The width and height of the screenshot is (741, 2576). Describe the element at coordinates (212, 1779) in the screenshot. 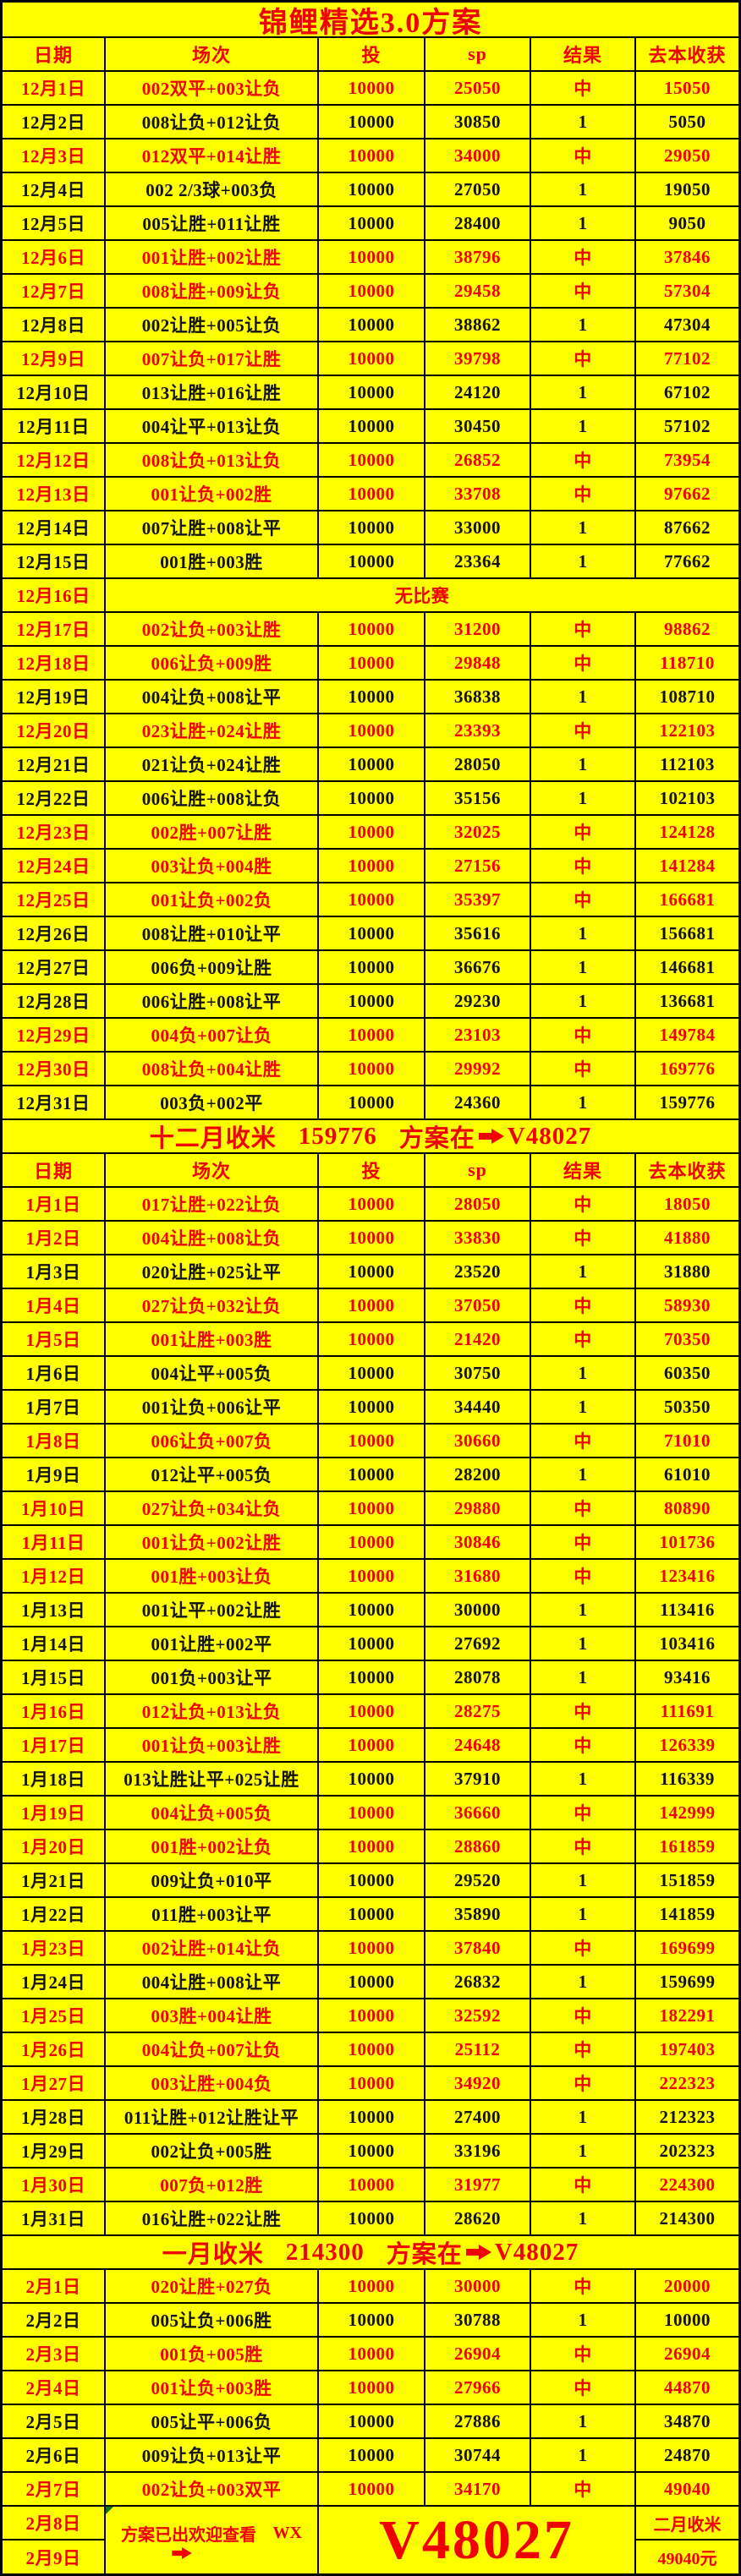

I see `match-cell: 013让胜让平+025让胜` at that location.